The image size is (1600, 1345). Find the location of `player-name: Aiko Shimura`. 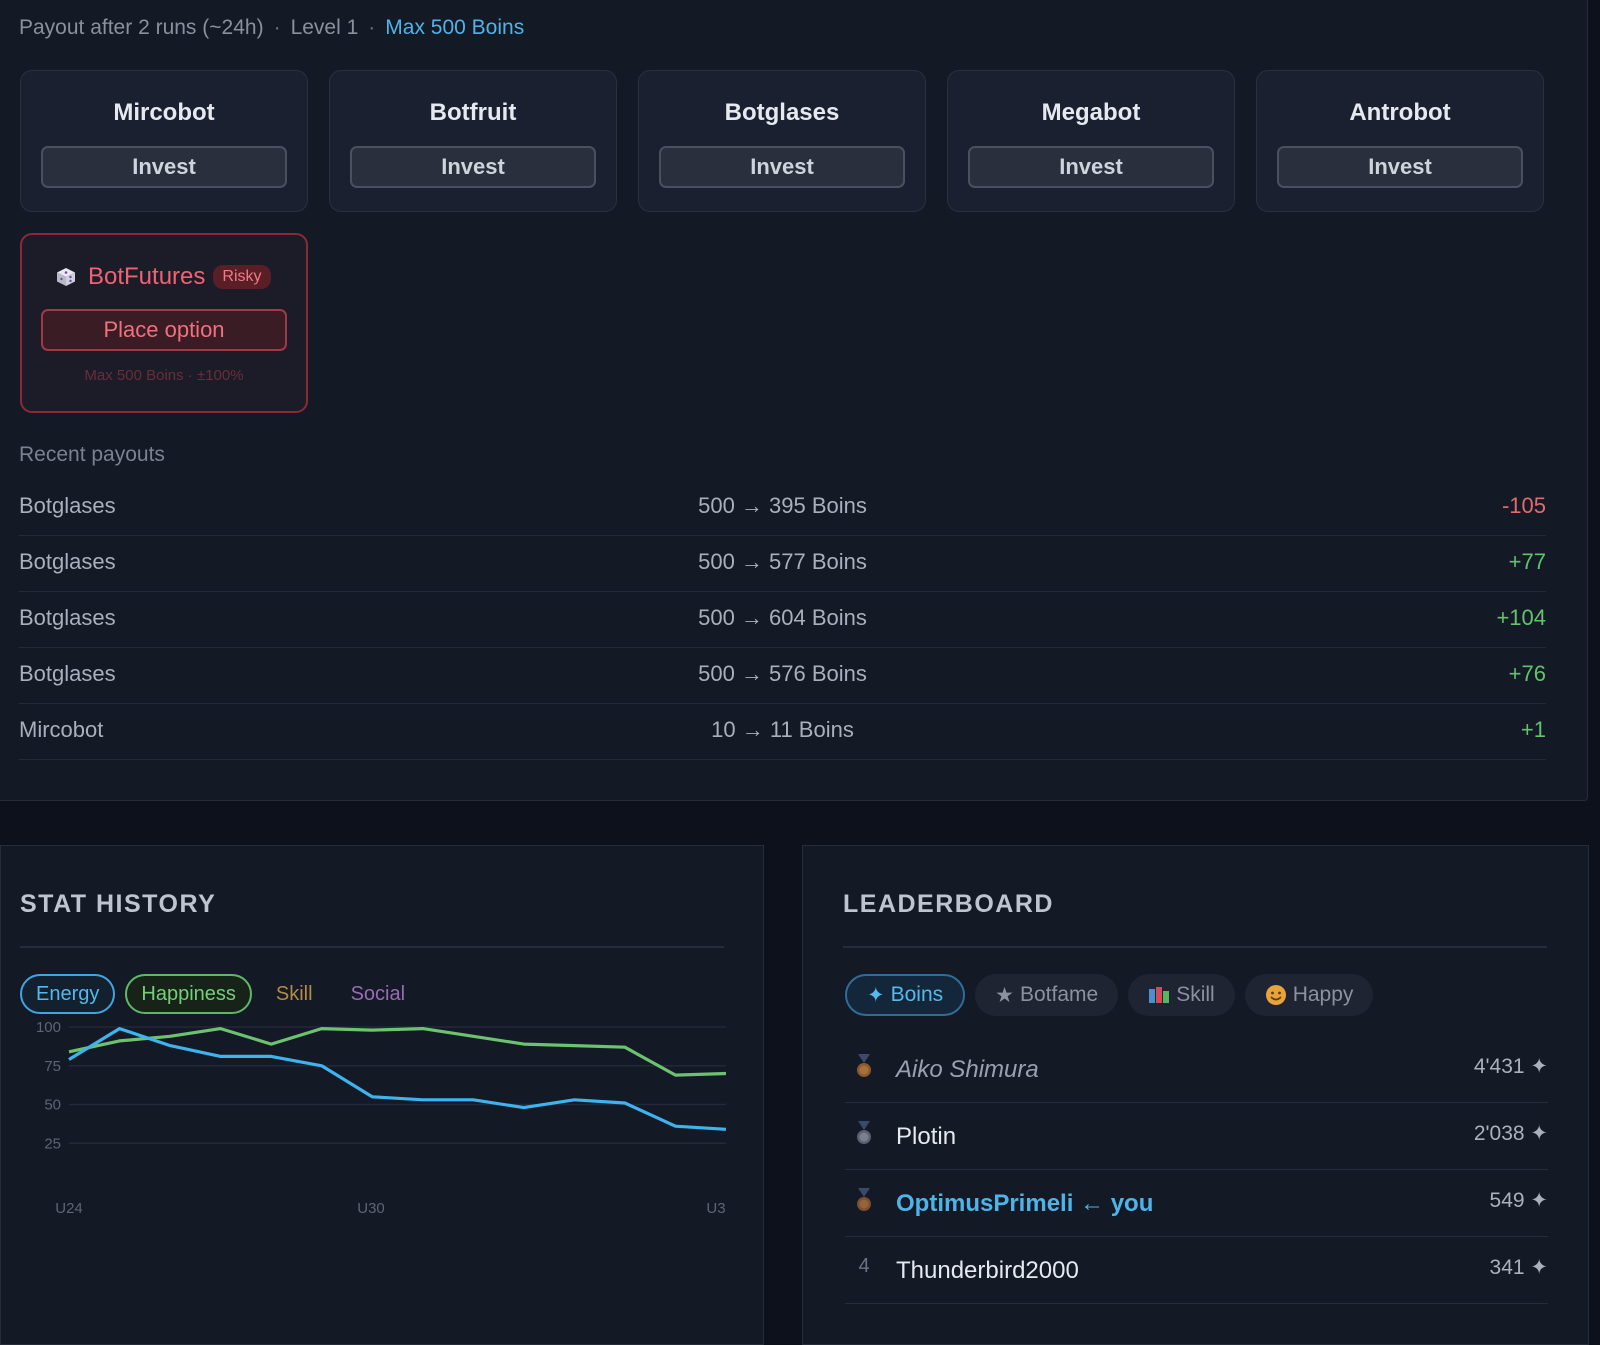

player-name: Aiko Shimura is located at coordinates (967, 1069).